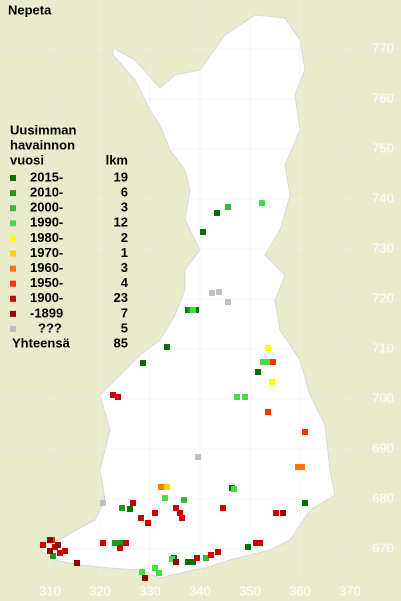 The height and width of the screenshot is (601, 401). I want to click on legend-count: 4, so click(125, 282).